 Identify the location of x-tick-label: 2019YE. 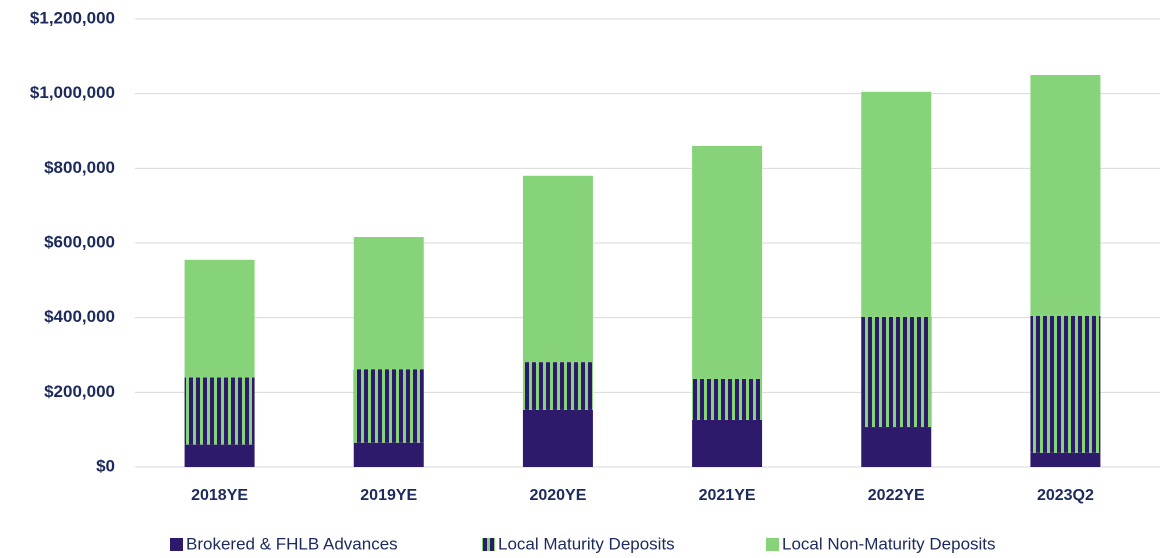
(388, 495).